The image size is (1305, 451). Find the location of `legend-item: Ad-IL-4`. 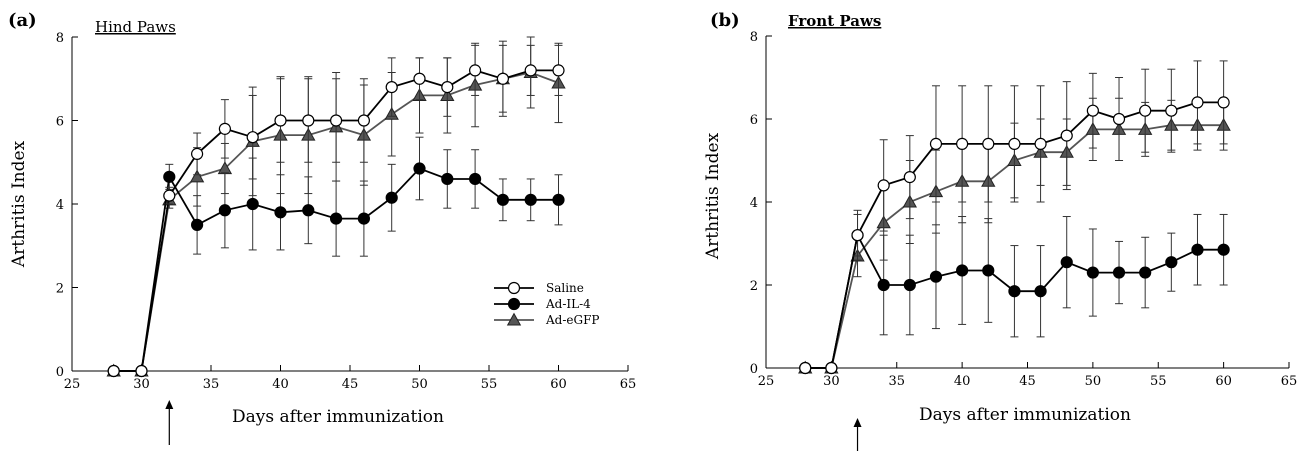

legend-item: Ad-IL-4 is located at coordinates (542, 304).